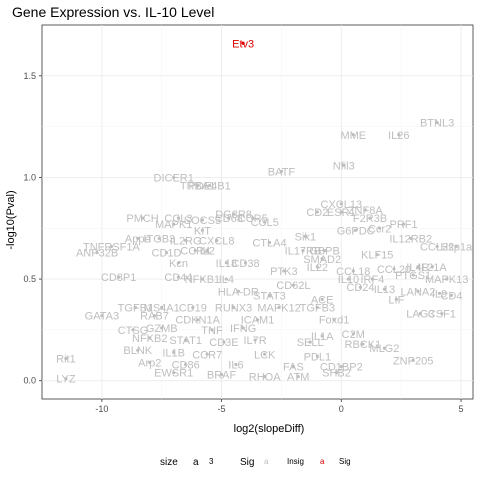 This screenshot has height=480, width=480. What do you see at coordinates (265, 223) in the screenshot?
I see `point-label: CCL5` at bounding box center [265, 223].